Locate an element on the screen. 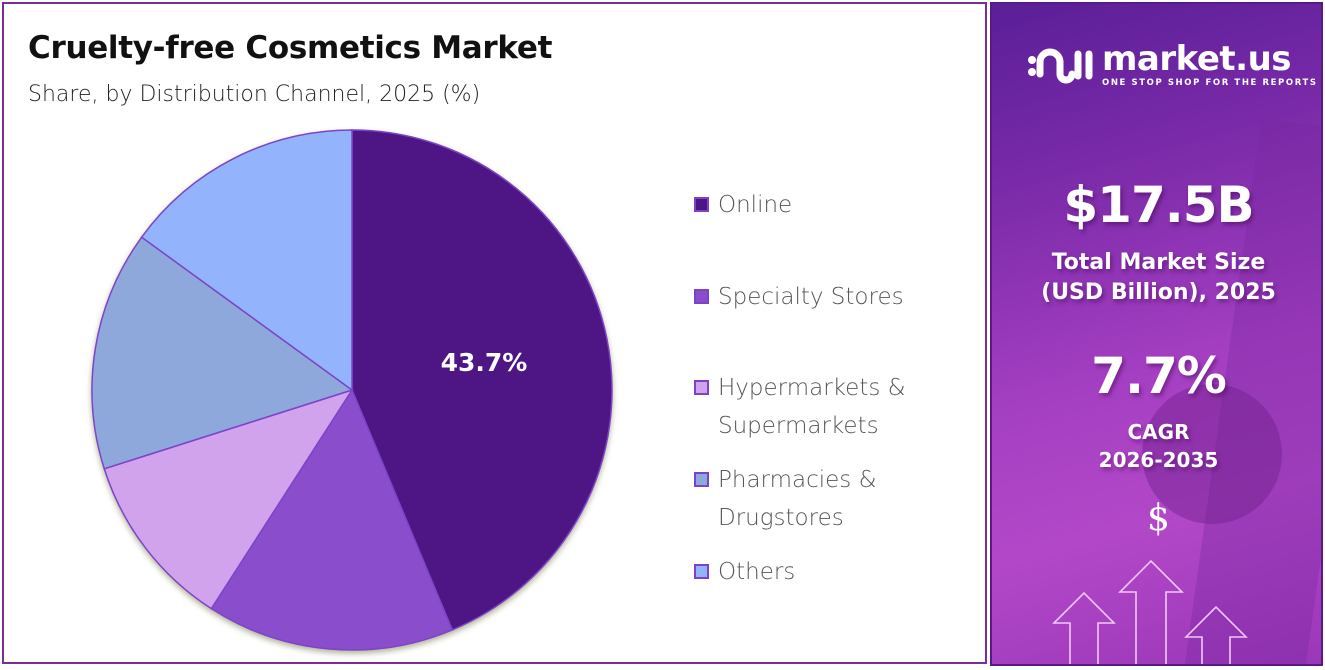  background-decoration-cup is located at coordinates (1212, 454).